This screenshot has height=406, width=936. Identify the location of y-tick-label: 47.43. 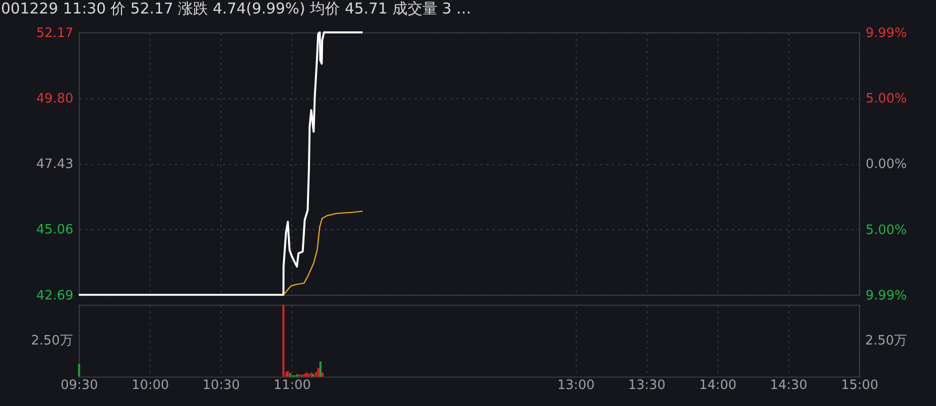
(55, 164).